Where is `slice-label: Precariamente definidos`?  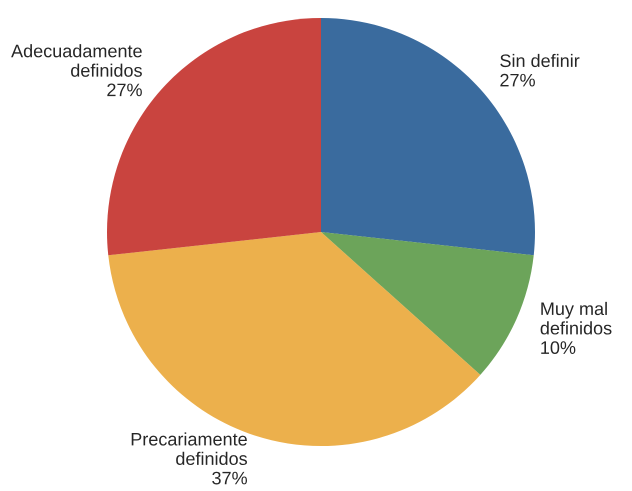
slice-label: Precariamente definidos is located at coordinates (189, 449).